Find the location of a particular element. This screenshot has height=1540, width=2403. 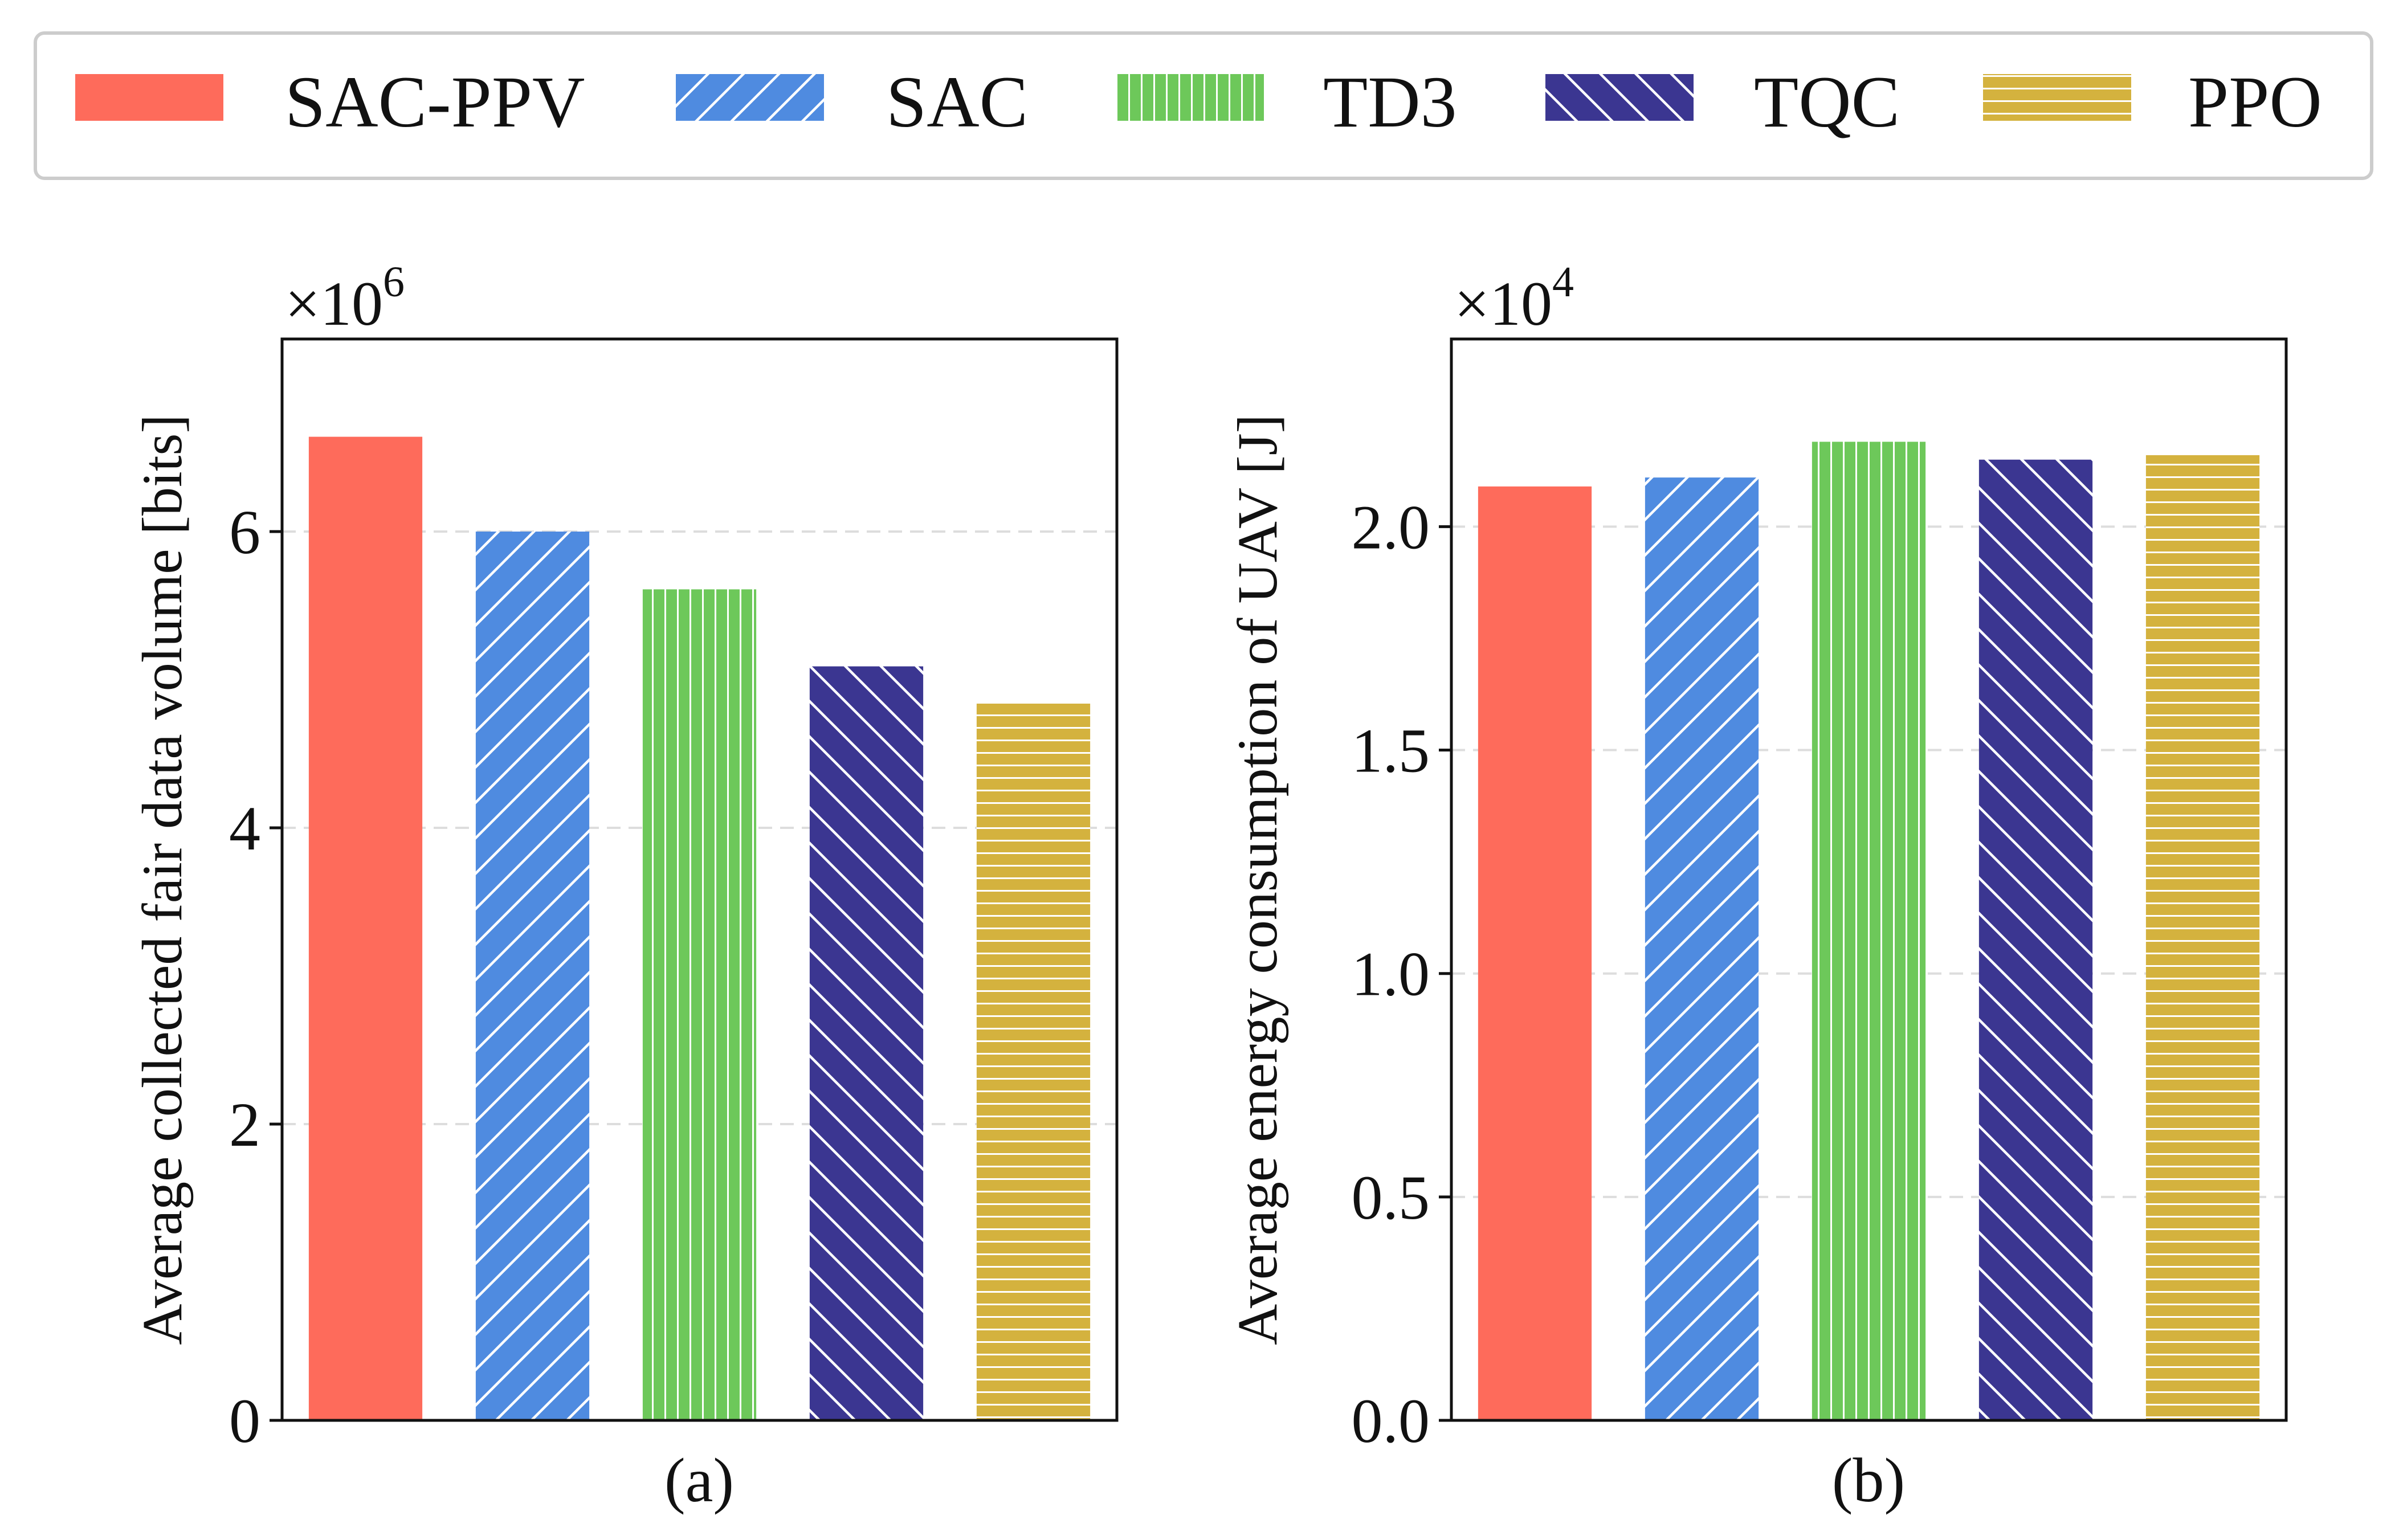

legend-label-sac: SAC is located at coordinates (957, 102).